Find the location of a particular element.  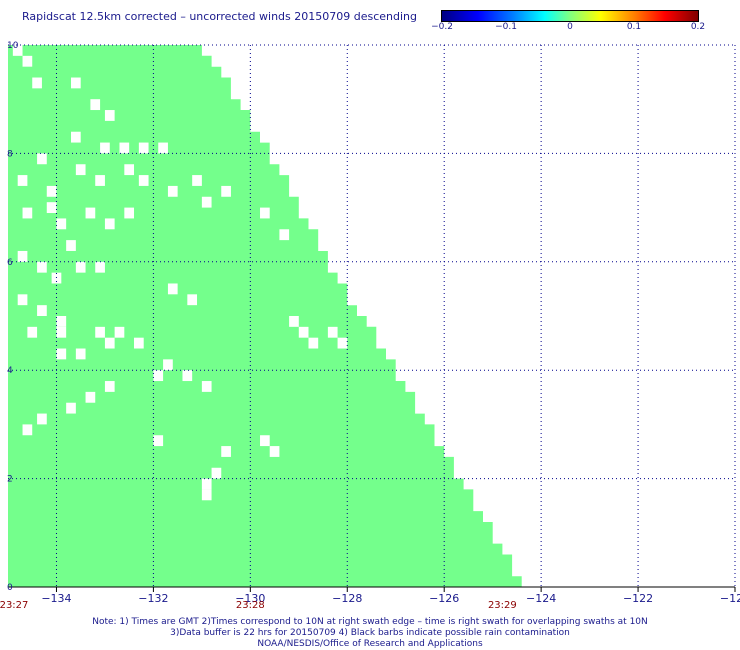

y-tick-labels: 0 2 4 6 8 10 is located at coordinates (13, 317).